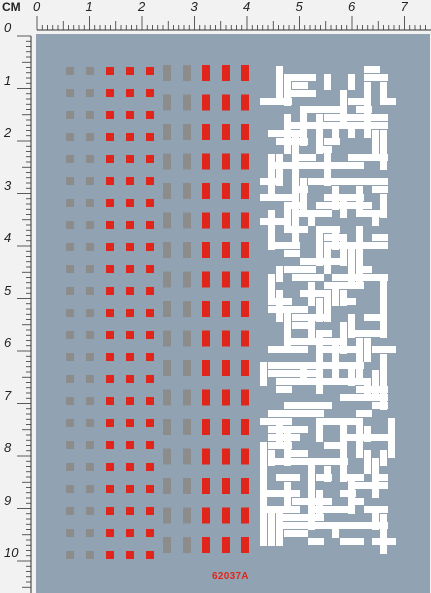  What do you see at coordinates (352, 7) in the screenshot?
I see `top-ruler-number: 6` at bounding box center [352, 7].